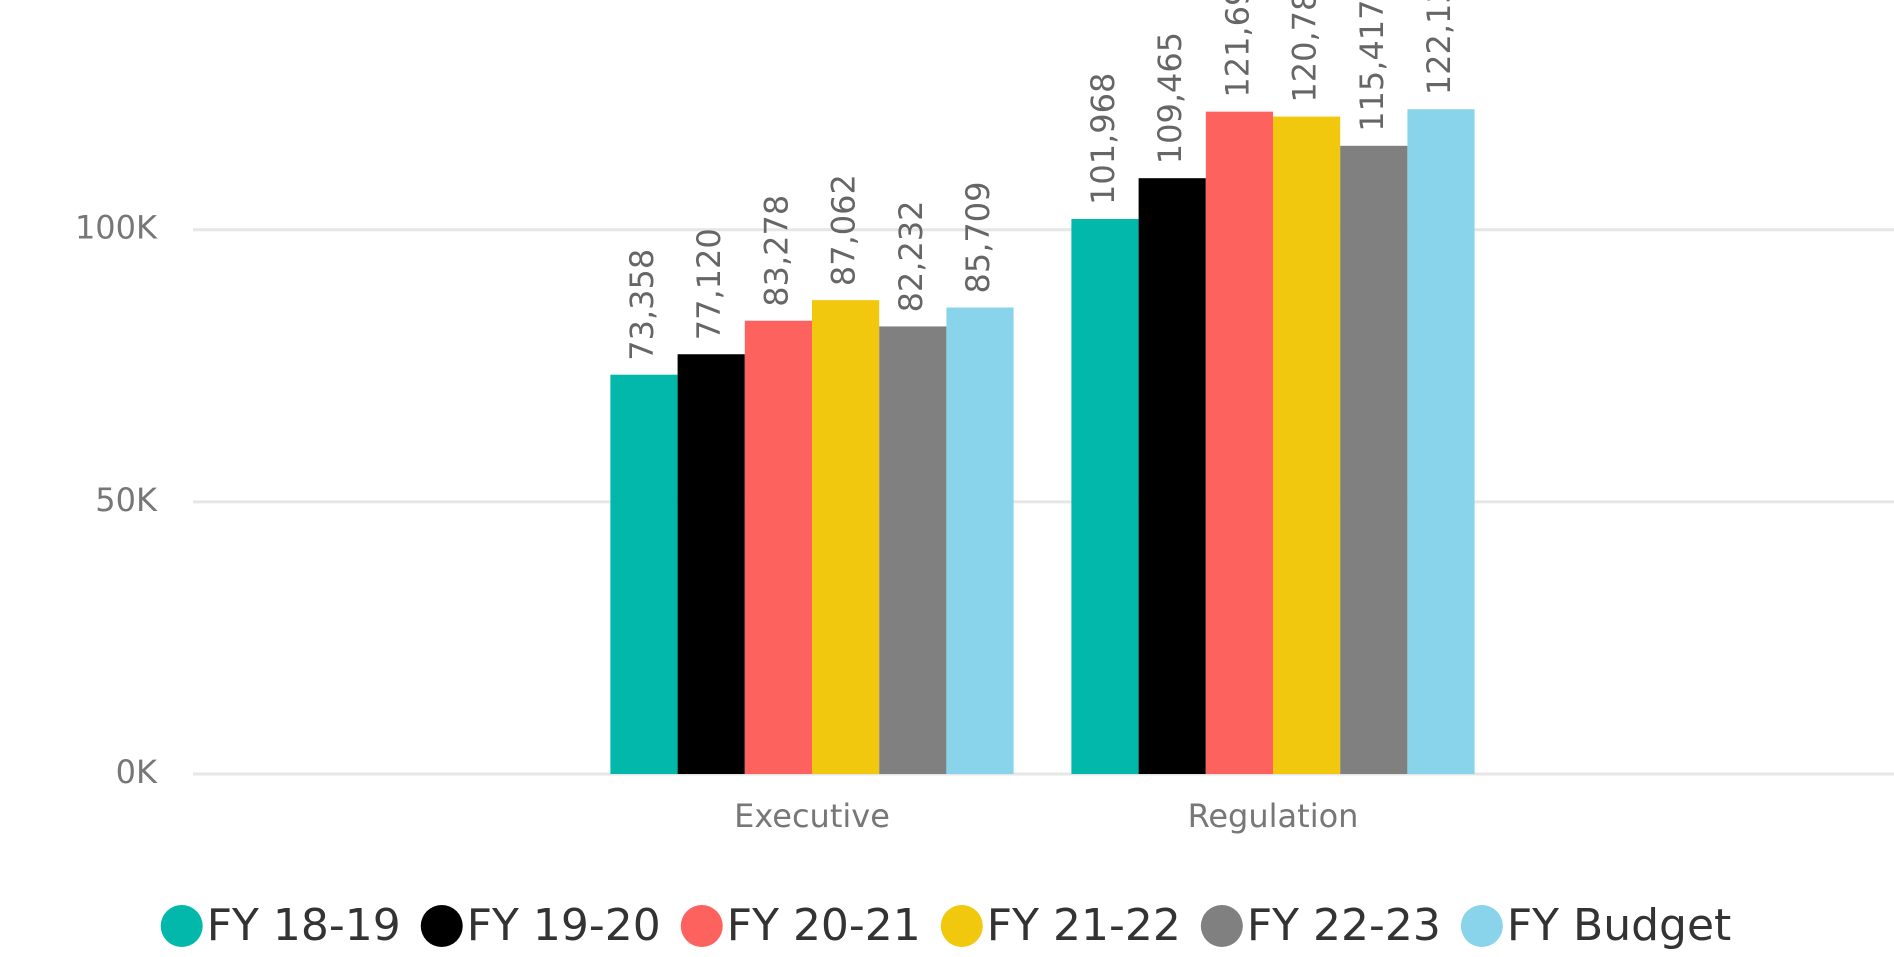  What do you see at coordinates (824, 925) in the screenshot?
I see `legend-label: FY 20-21` at bounding box center [824, 925].